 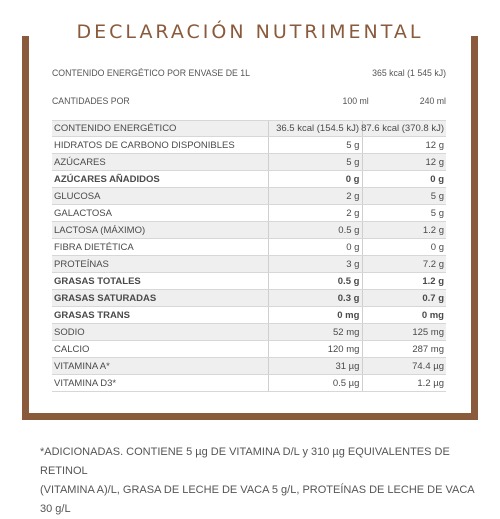 I want to click on nutrient-name: SODIO, so click(x=69, y=332).